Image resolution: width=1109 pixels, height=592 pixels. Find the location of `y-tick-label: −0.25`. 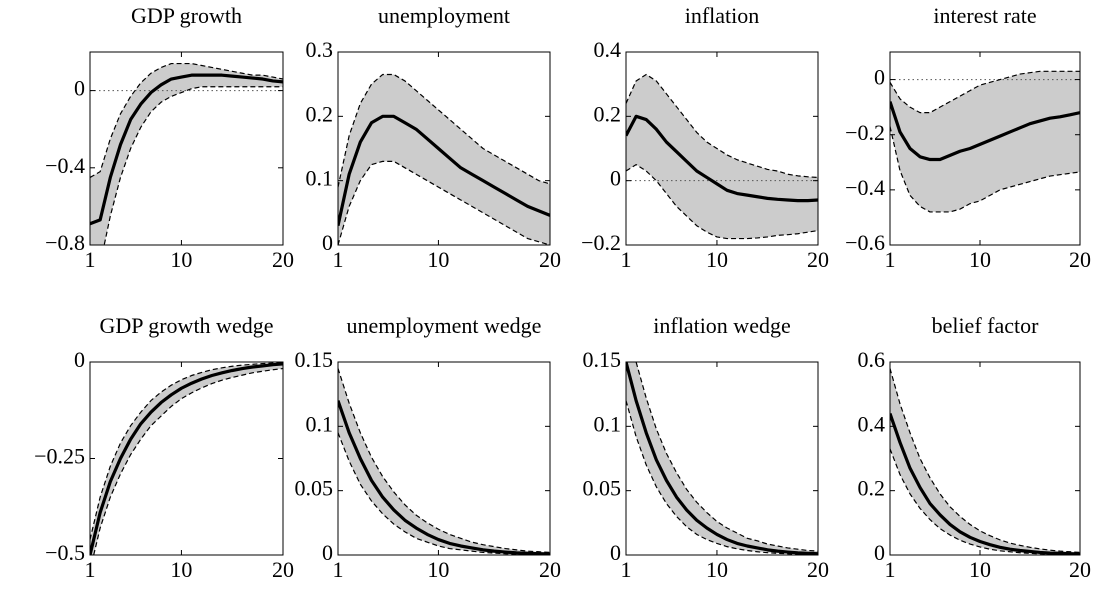

y-tick-label: −0.25 is located at coordinates (59, 456).